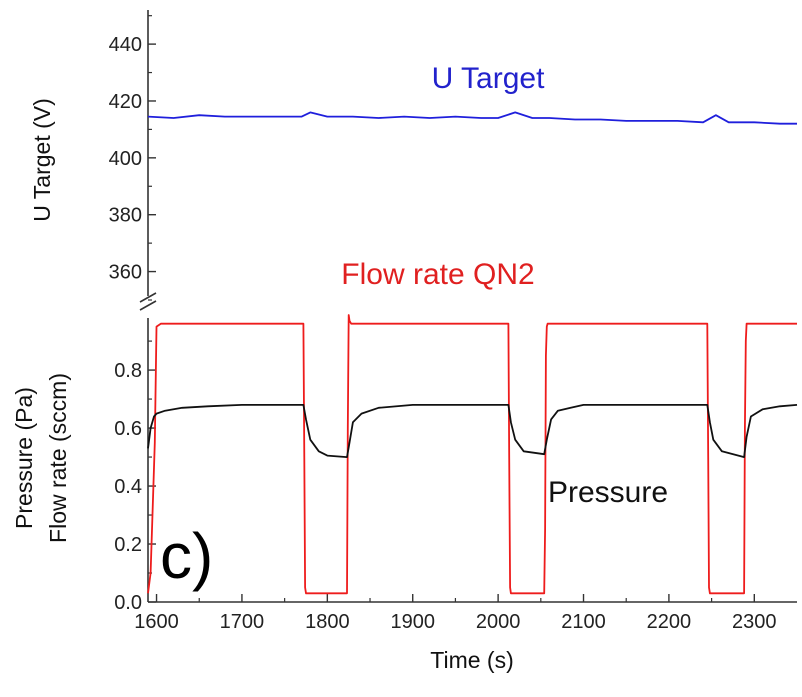 This screenshot has height=697, width=802. What do you see at coordinates (125, 273) in the screenshot?
I see `upper-y-tick-label: 360` at bounding box center [125, 273].